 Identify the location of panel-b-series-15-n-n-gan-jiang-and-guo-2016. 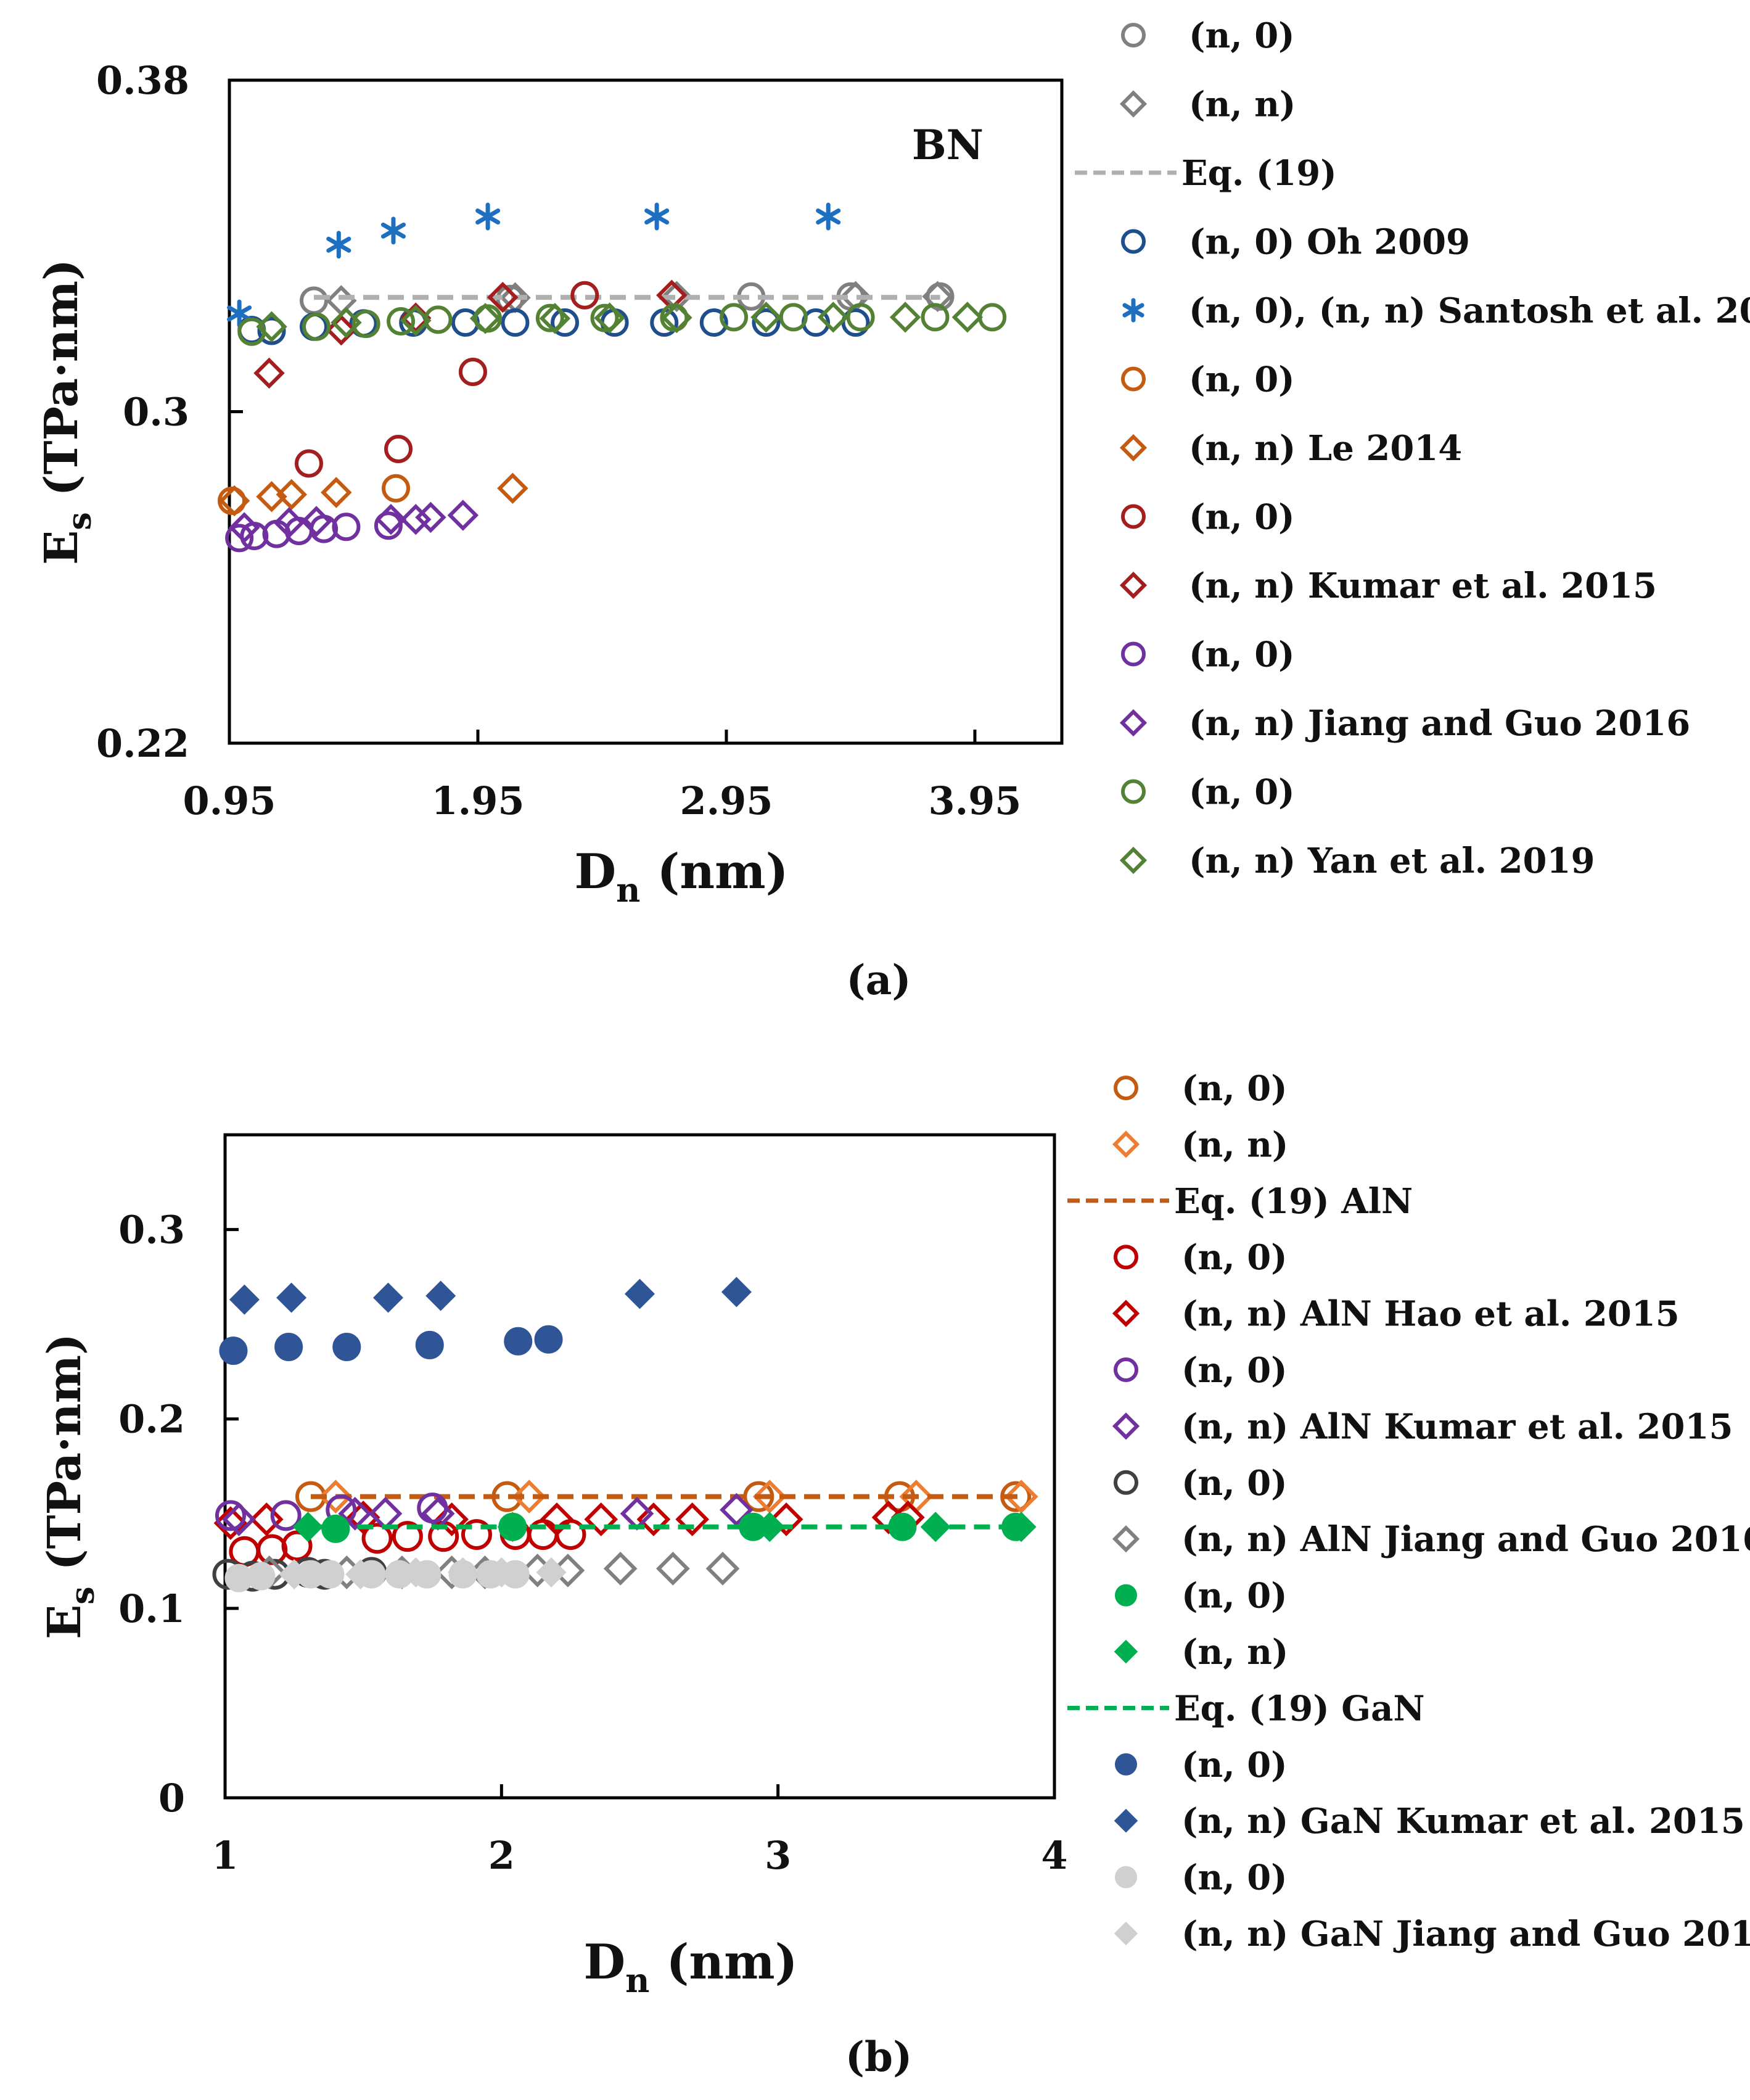
(423, 1573).